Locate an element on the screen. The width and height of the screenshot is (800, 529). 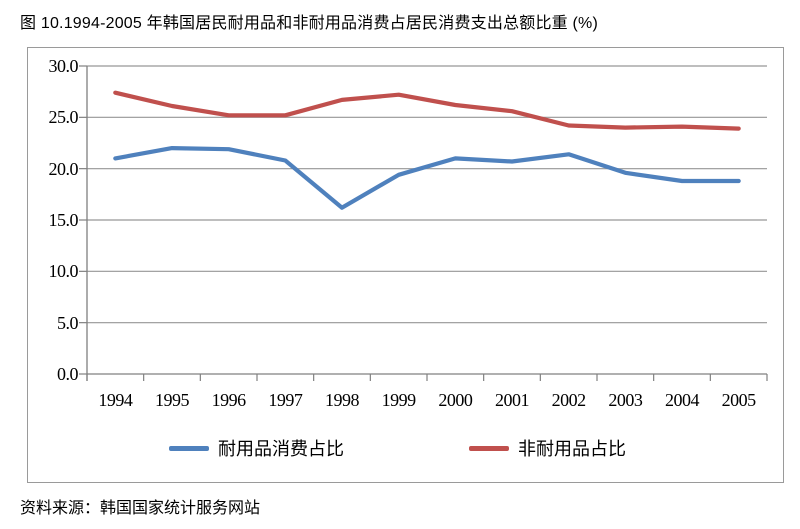
x-axis-tick-label: 2000 is located at coordinates (455, 400).